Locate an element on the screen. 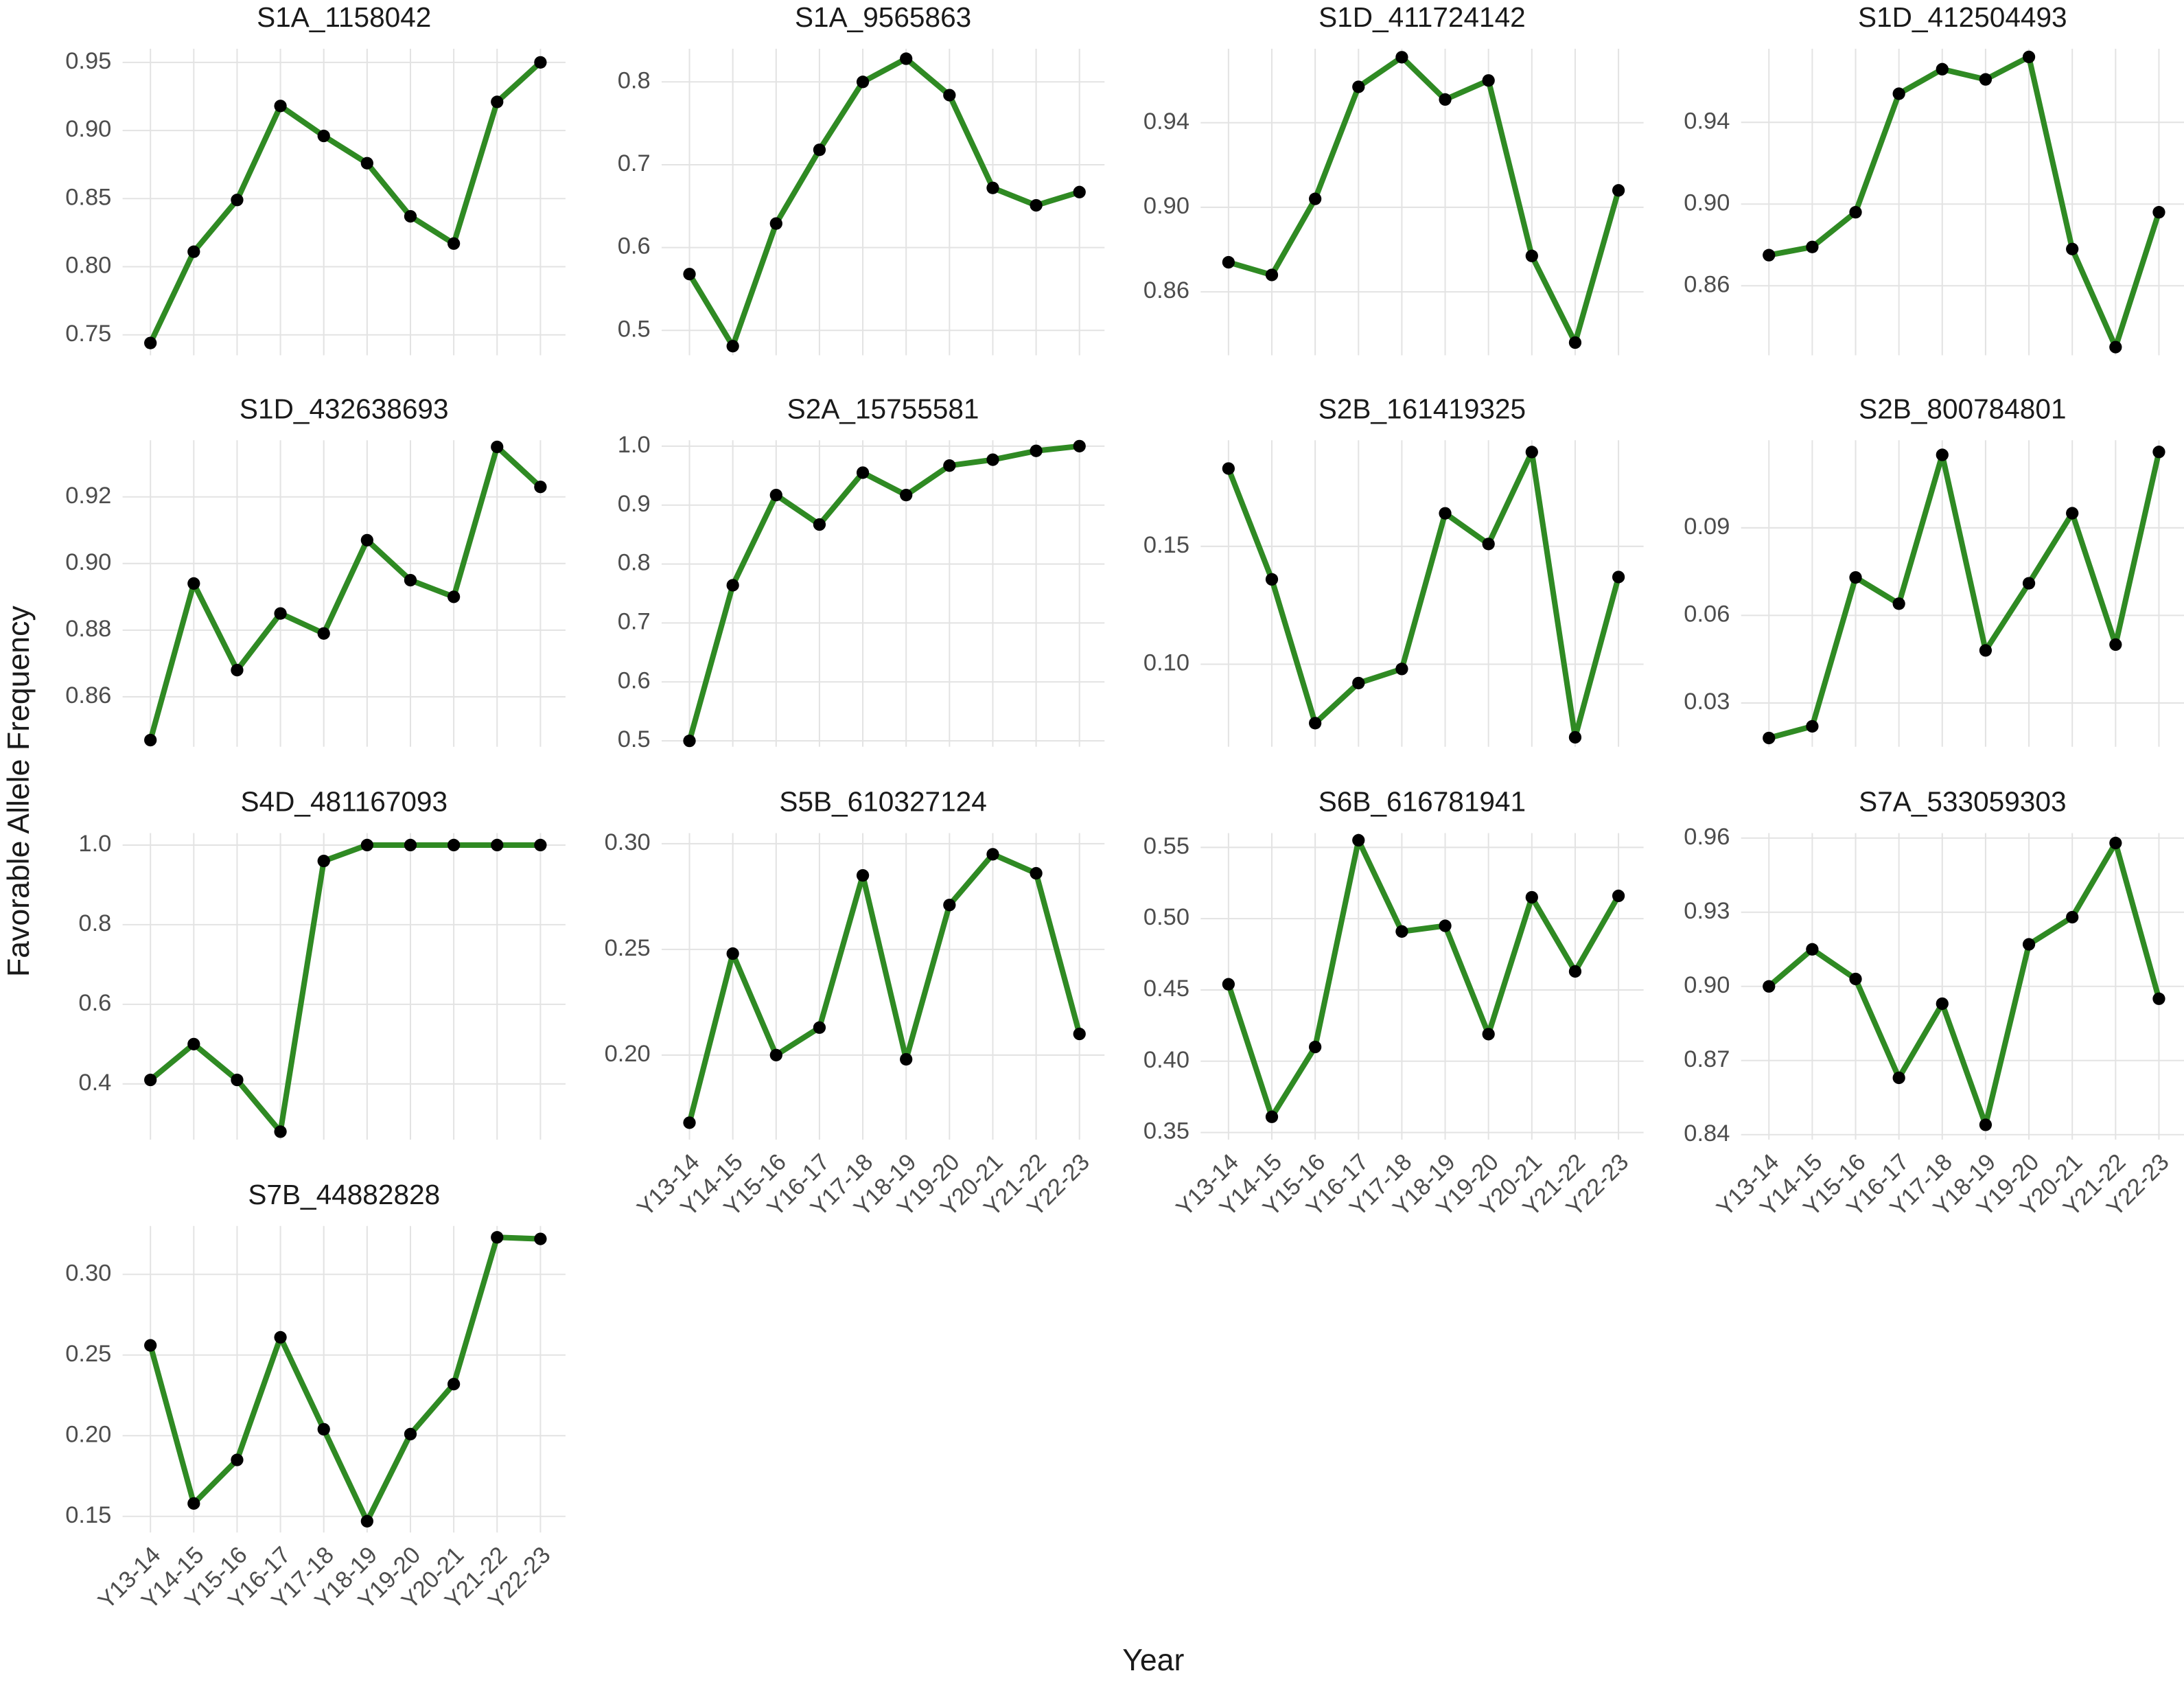 This screenshot has width=2184, height=1682. y-tick-label: 0.30 is located at coordinates (628, 842).